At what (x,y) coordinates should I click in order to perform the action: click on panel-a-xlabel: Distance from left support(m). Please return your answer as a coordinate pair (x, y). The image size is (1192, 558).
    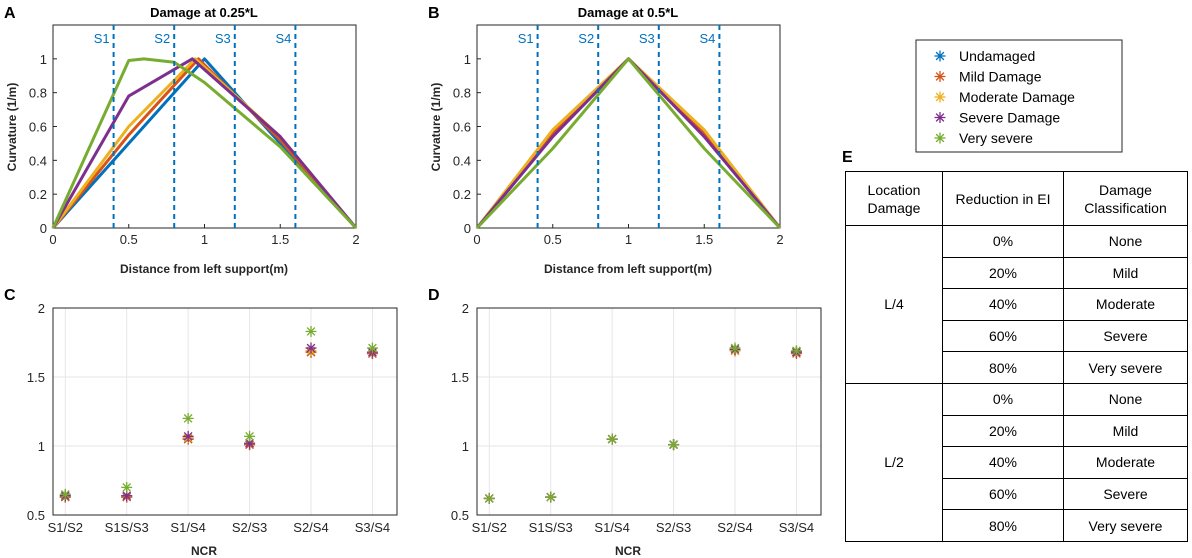
    Looking at the image, I should click on (204, 269).